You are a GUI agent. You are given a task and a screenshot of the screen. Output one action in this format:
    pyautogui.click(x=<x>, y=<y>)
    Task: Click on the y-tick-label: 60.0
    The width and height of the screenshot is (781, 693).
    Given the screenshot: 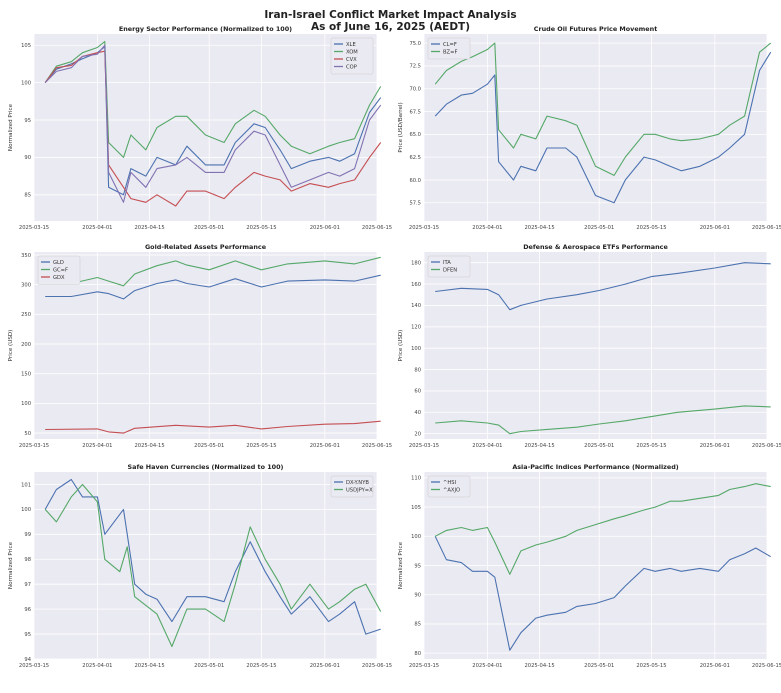 What is the action you would take?
    pyautogui.click(x=415, y=181)
    